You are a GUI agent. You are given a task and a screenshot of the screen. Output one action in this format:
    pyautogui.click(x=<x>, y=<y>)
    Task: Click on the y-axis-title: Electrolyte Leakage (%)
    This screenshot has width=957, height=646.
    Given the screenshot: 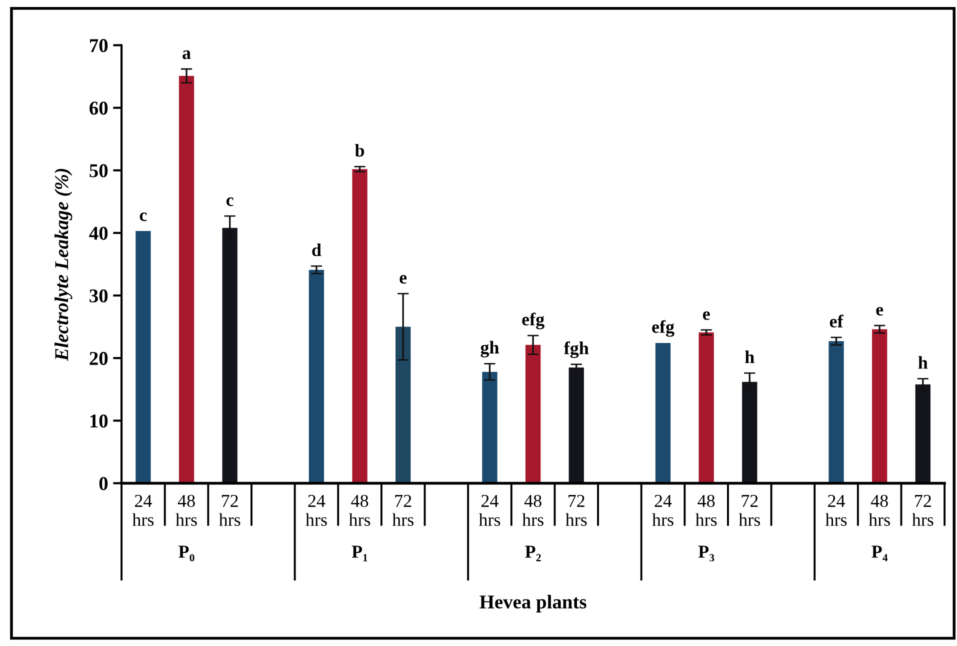 What is the action you would take?
    pyautogui.click(x=63, y=264)
    